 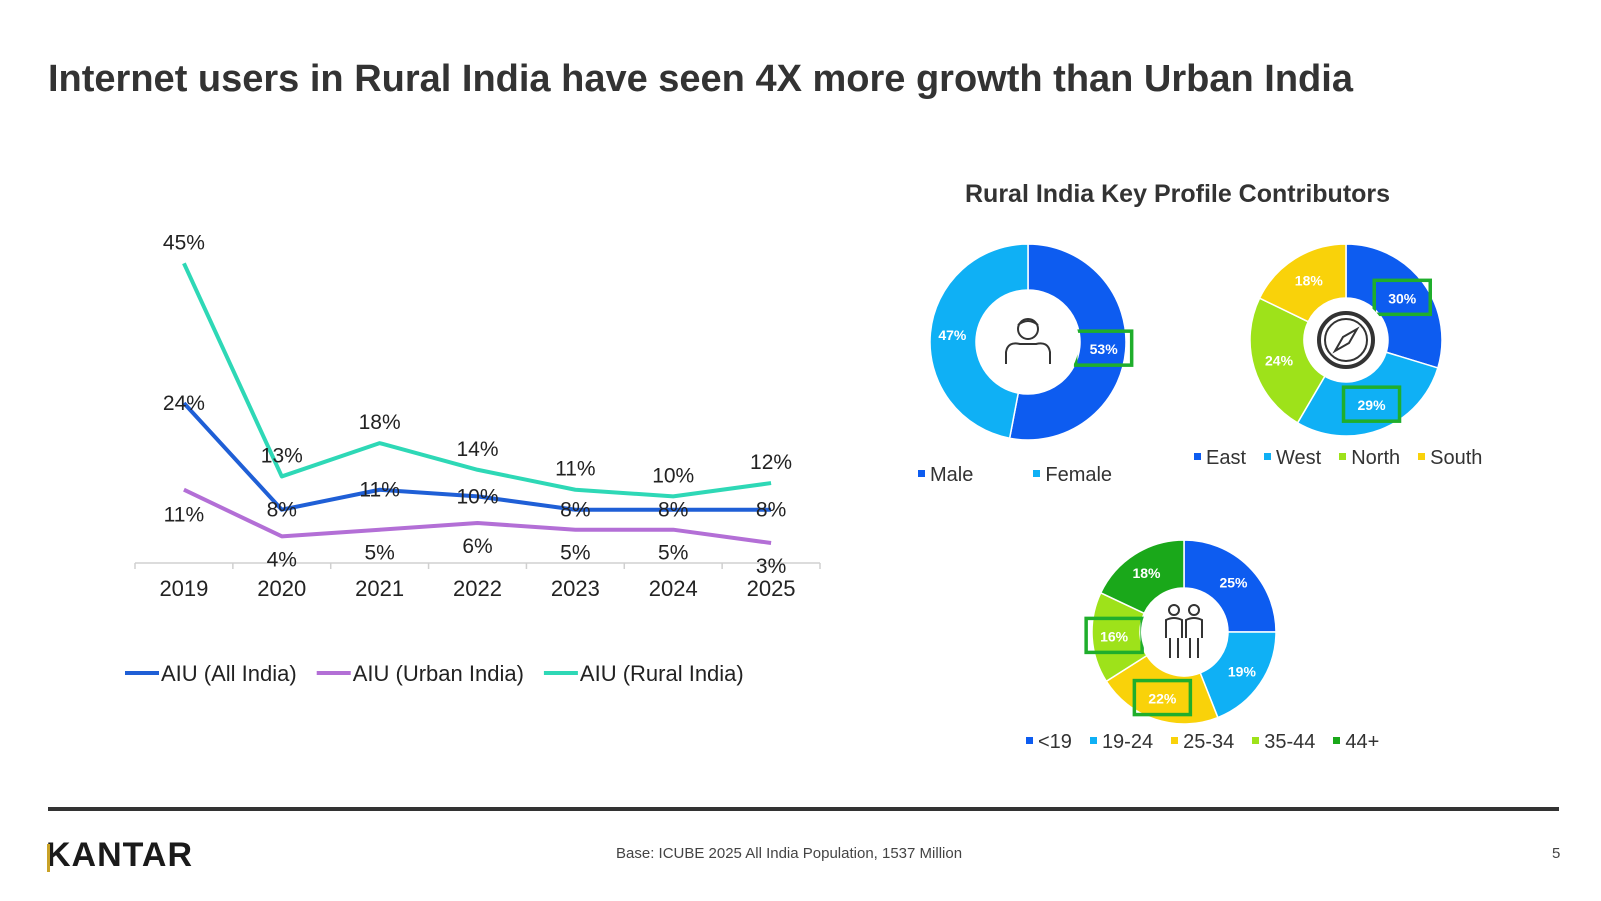 What do you see at coordinates (1242, 671) in the screenshot?
I see `slice-label: 19%` at bounding box center [1242, 671].